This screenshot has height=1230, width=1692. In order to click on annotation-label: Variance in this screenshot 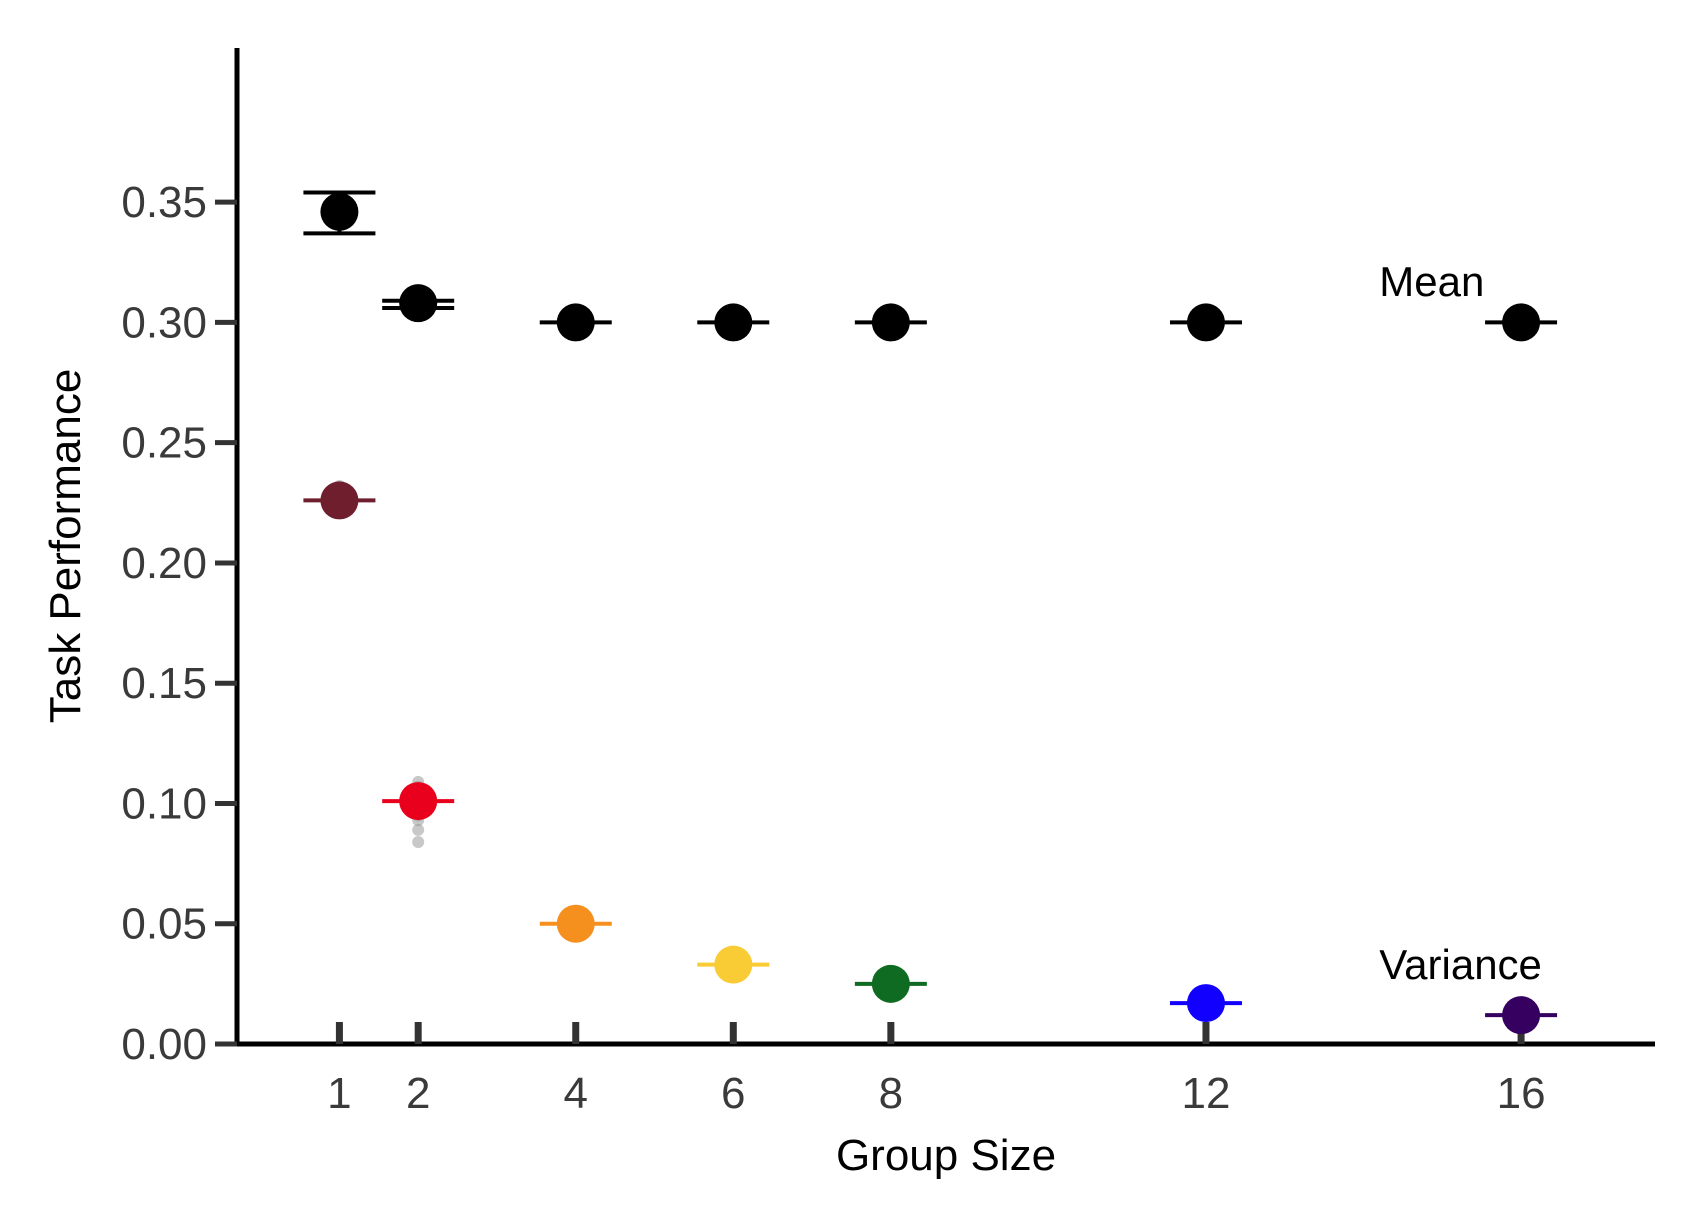, I will do `click(1460, 964)`.